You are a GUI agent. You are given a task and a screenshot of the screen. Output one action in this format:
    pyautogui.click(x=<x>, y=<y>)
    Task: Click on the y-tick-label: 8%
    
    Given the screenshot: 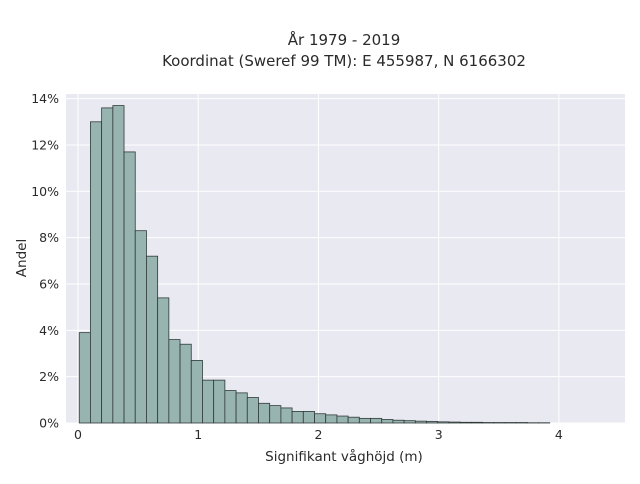 What is the action you would take?
    pyautogui.click(x=49, y=237)
    